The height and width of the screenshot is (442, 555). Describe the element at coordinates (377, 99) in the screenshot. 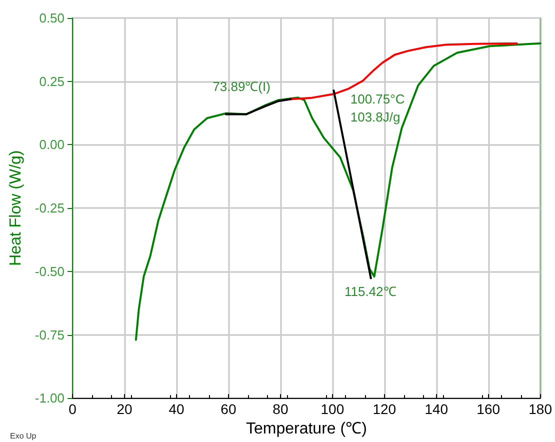

I see `annotation: 100.75°C` at that location.